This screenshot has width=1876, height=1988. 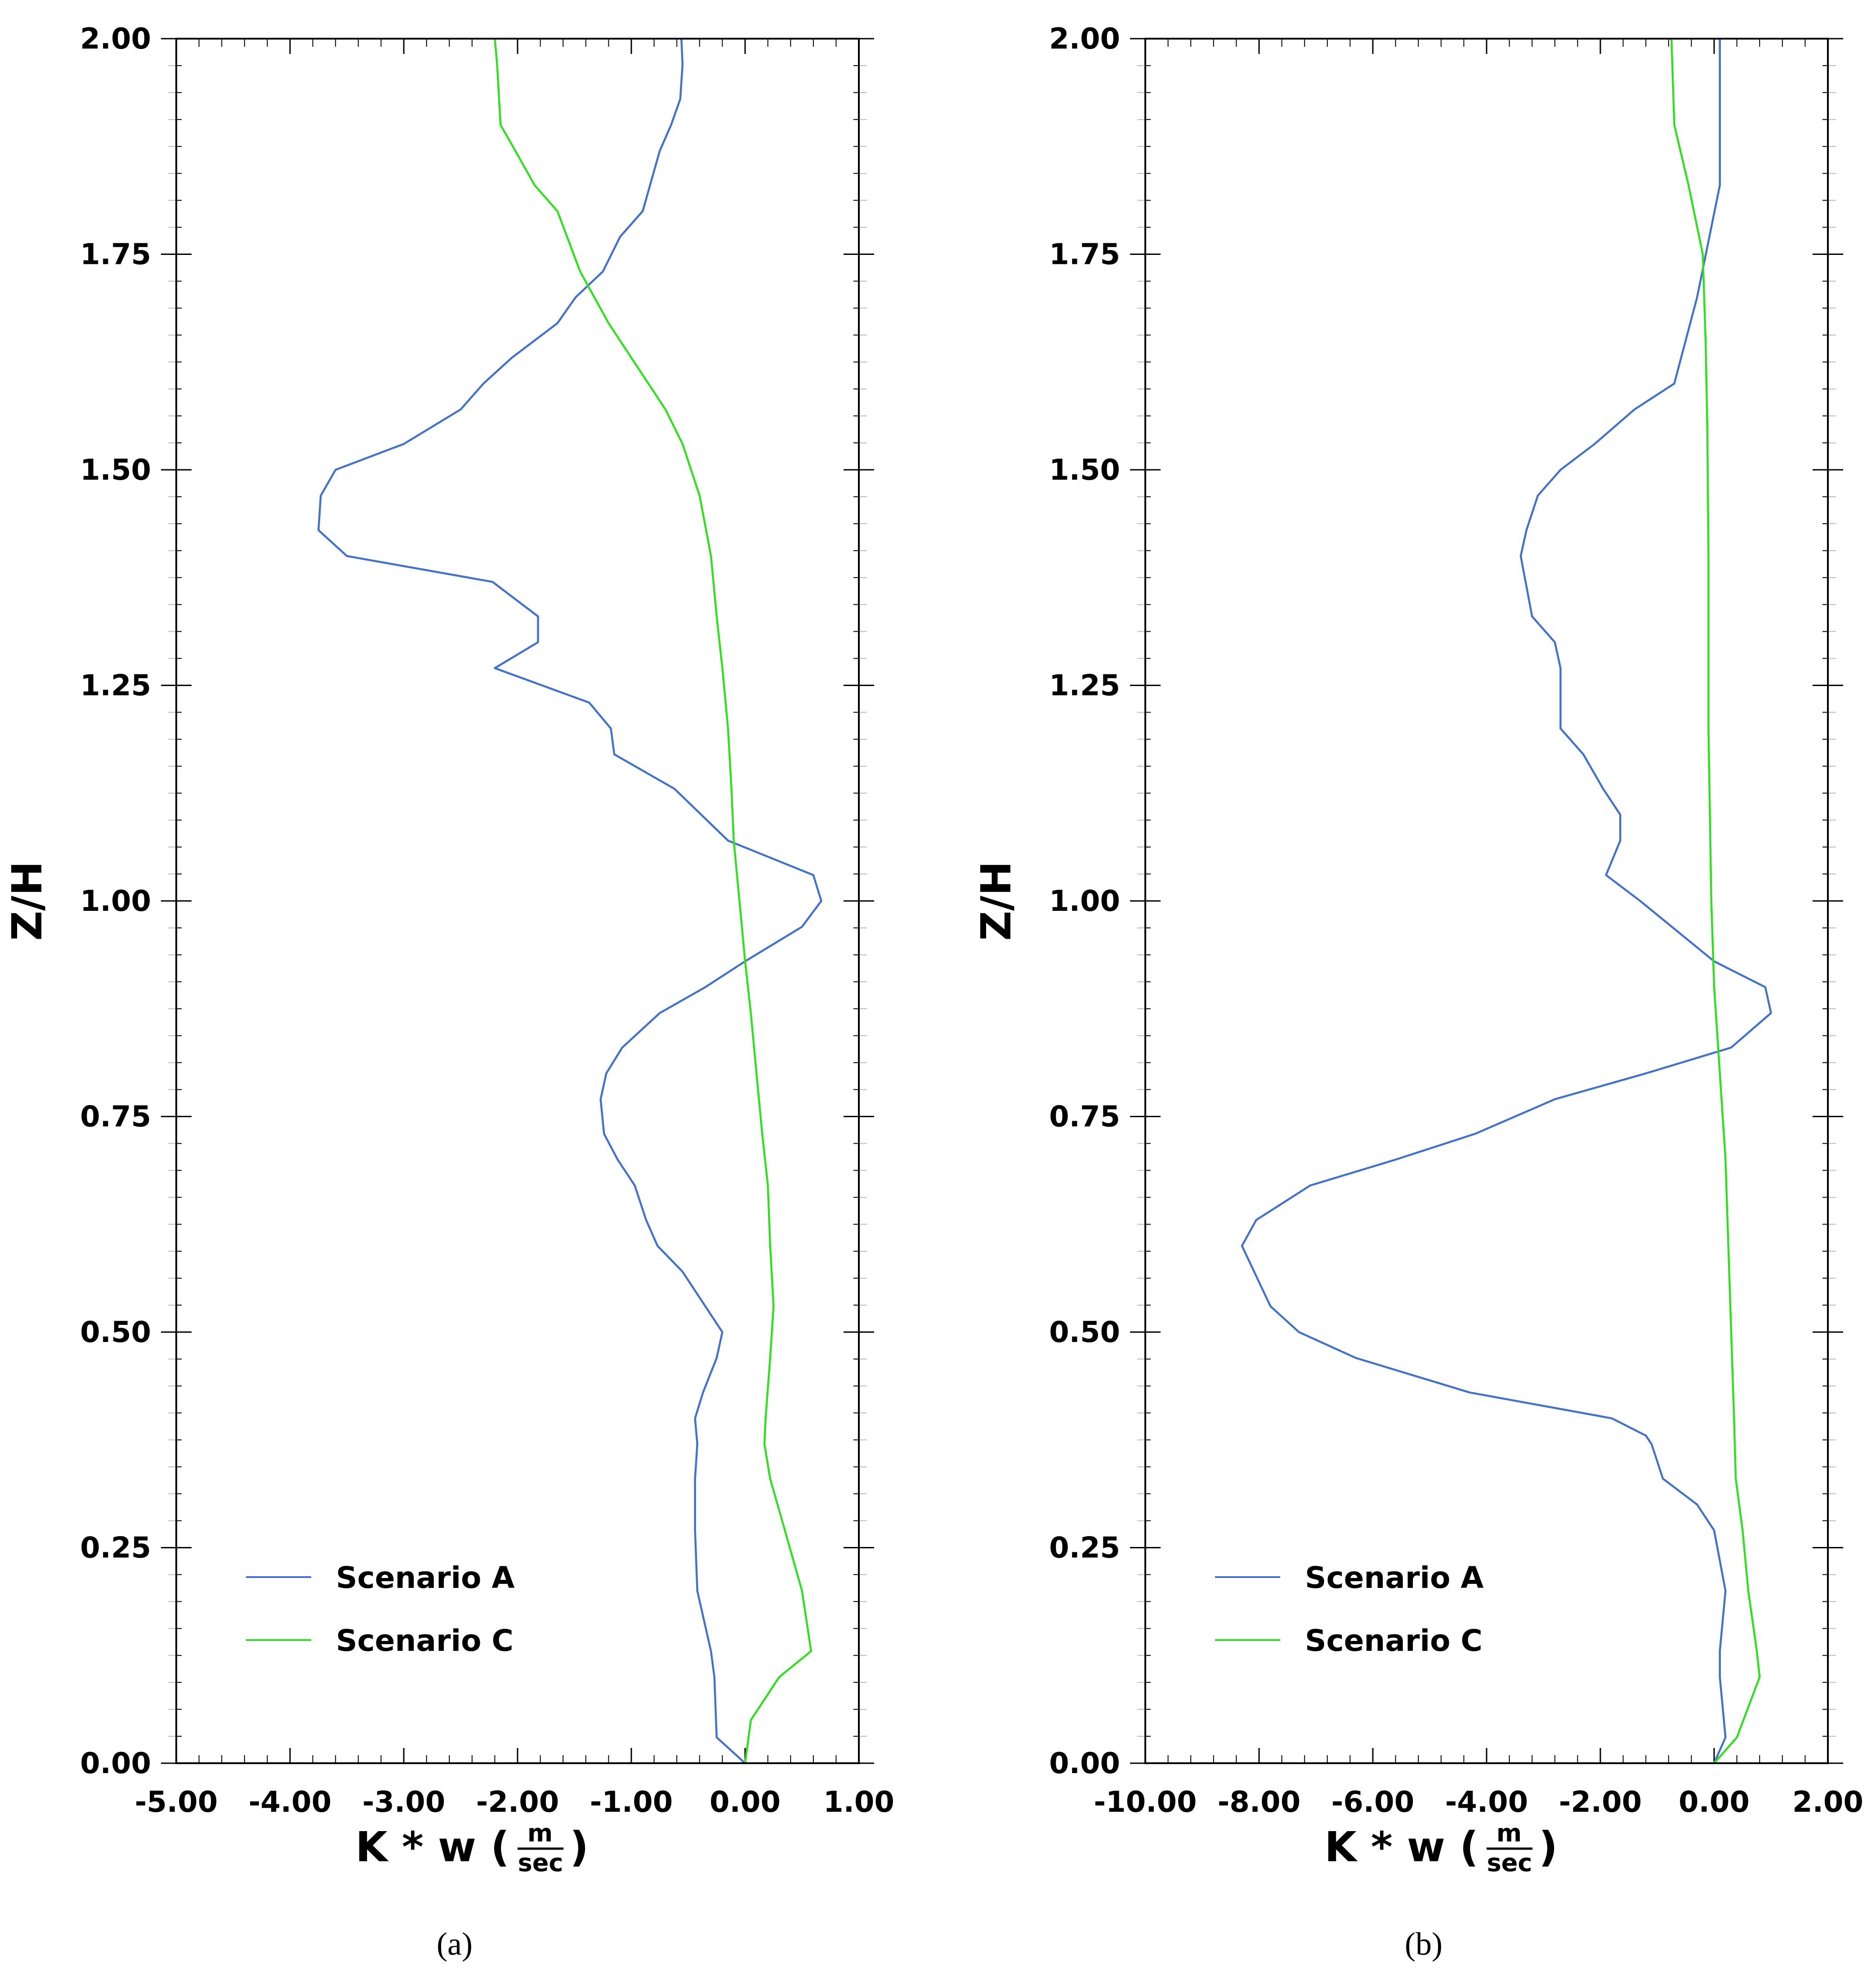 I want to click on x-tick-label: -1.00, so click(x=631, y=1802).